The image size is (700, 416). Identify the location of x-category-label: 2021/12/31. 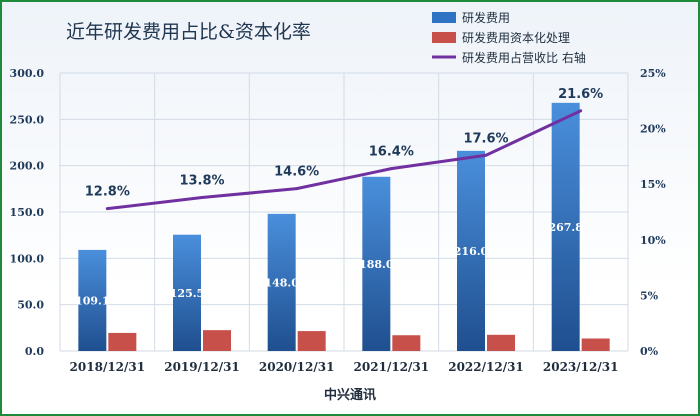
(392, 367).